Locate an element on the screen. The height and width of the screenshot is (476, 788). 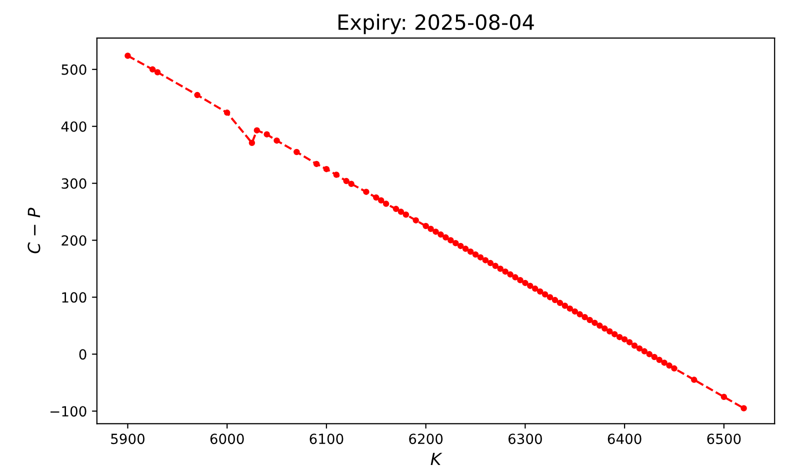
y-tick-label: 200 is located at coordinates (74, 240).